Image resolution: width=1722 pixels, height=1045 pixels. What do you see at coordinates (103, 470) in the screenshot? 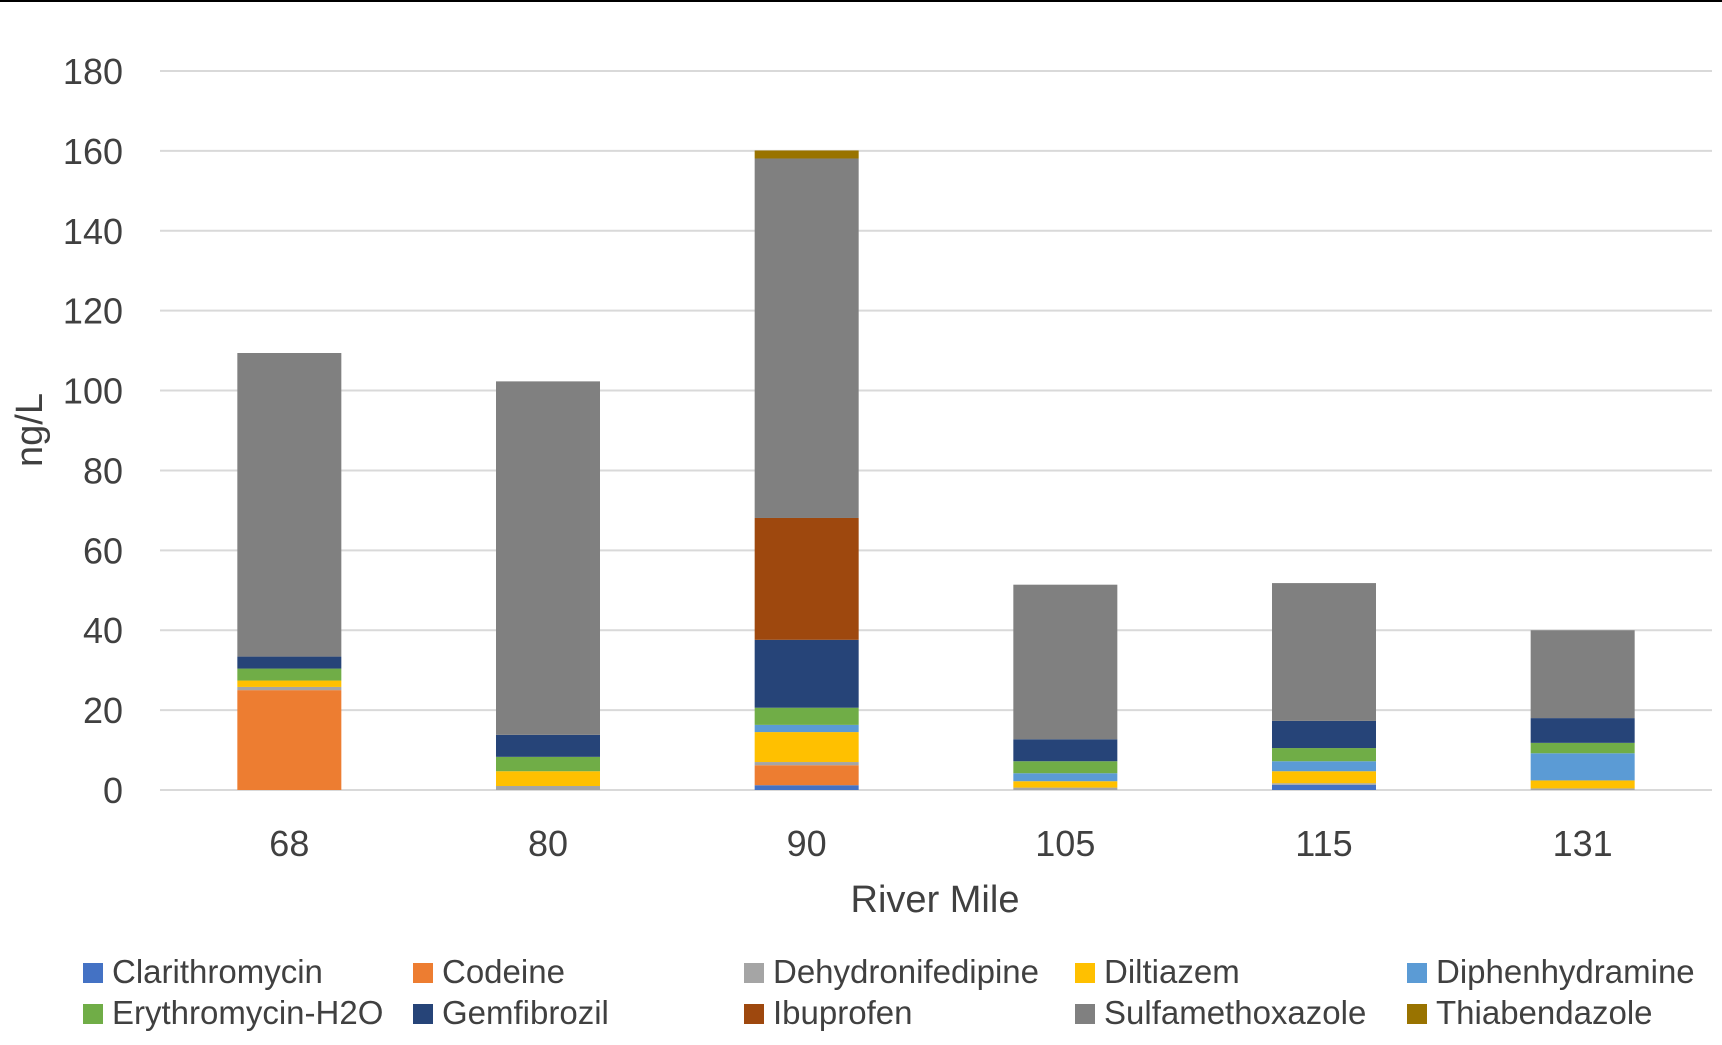
I see `y-tick-label: 80` at bounding box center [103, 470].